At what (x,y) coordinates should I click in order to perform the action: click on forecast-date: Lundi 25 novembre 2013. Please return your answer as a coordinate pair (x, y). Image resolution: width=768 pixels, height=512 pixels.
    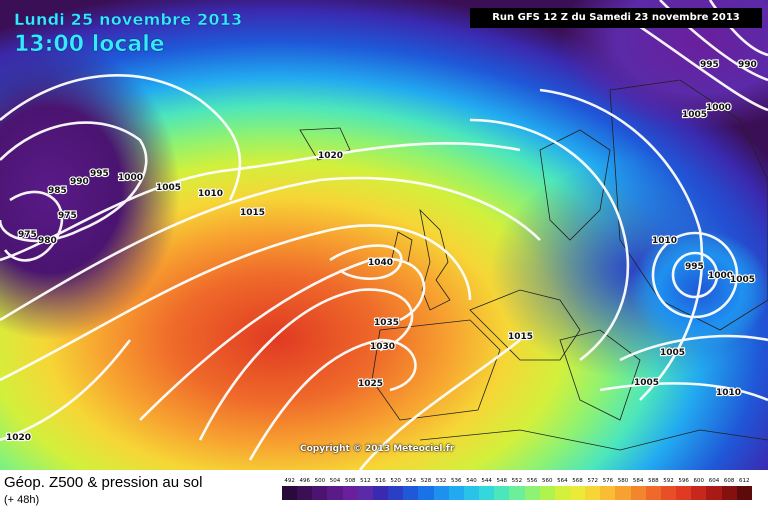
    Looking at the image, I should click on (128, 19).